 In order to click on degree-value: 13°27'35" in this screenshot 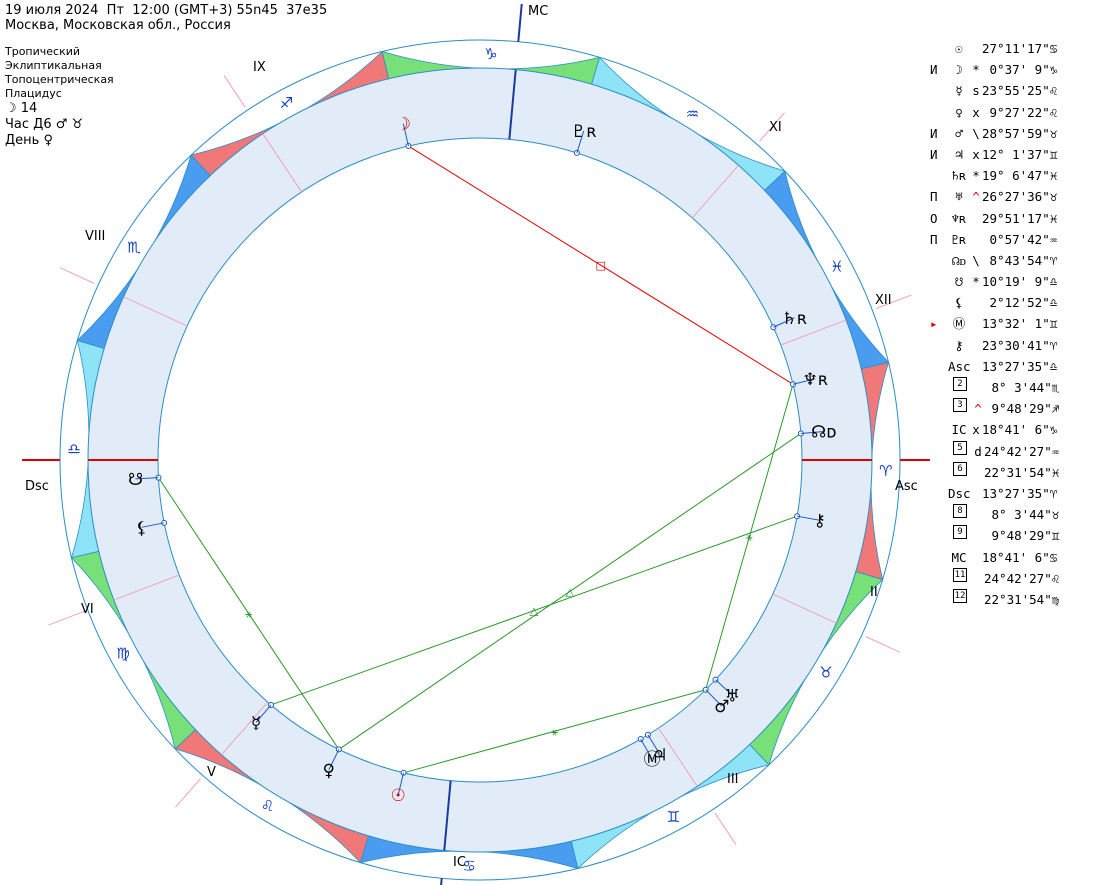, I will do `click(1016, 366)`.